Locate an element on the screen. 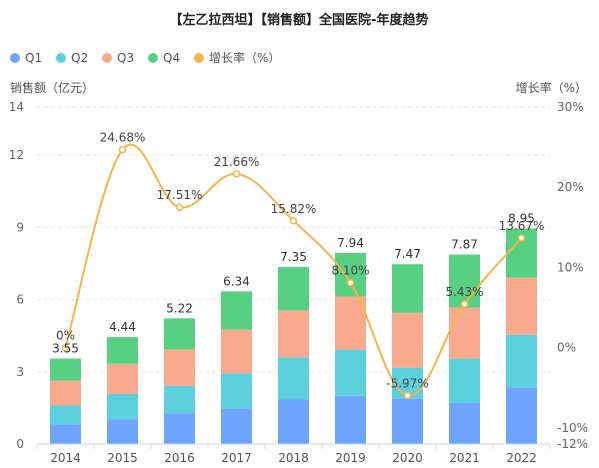 Image resolution: width=599 pixels, height=468 pixels. growth-point-2019 is located at coordinates (350, 282).